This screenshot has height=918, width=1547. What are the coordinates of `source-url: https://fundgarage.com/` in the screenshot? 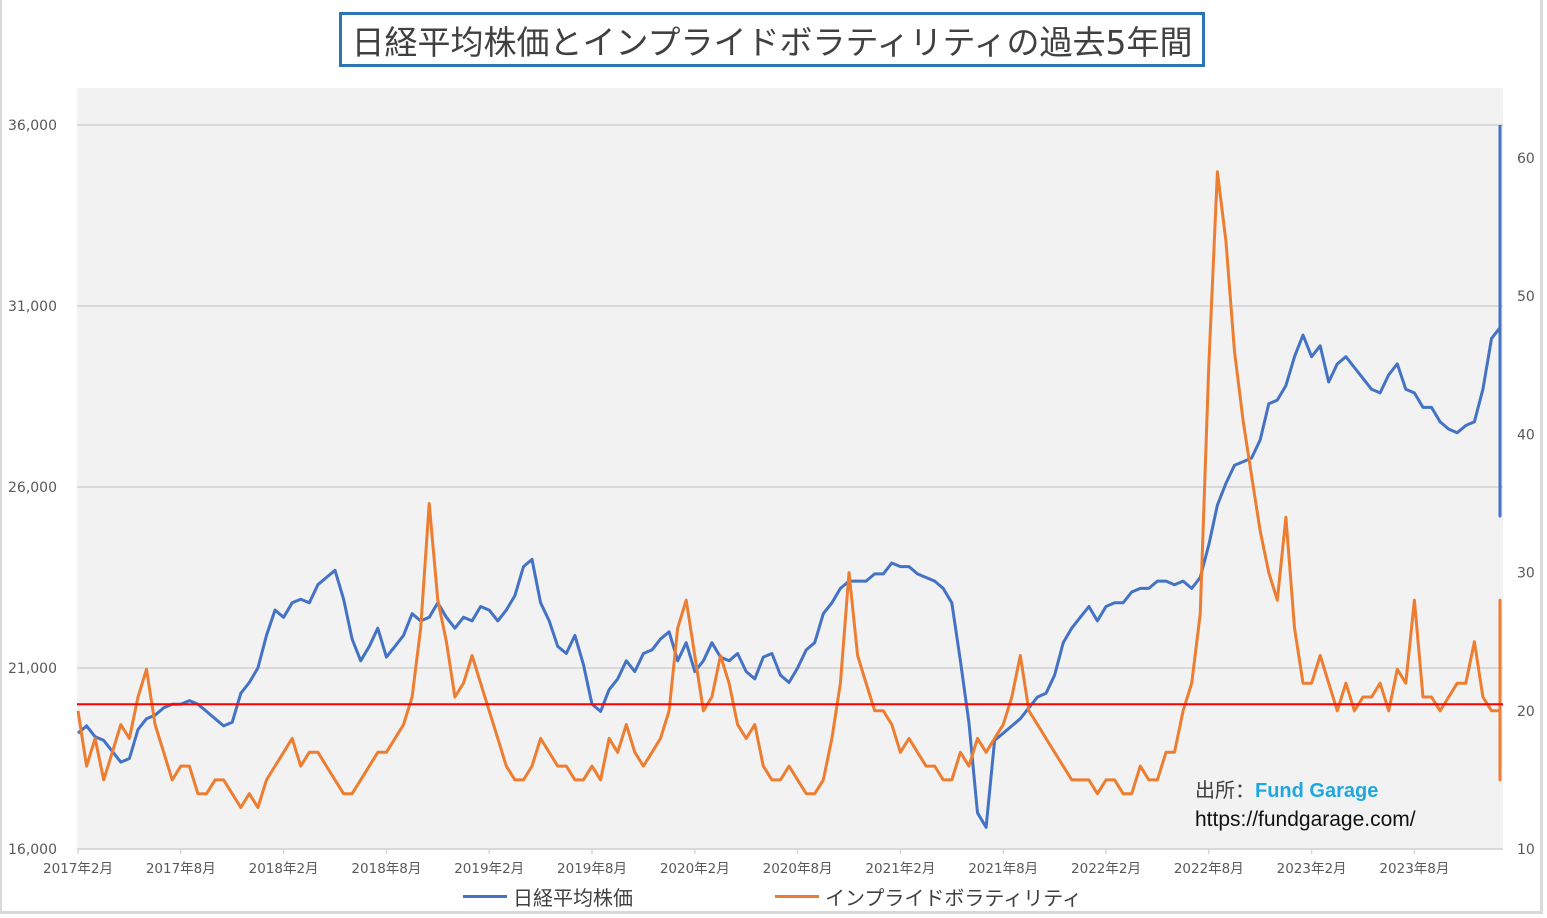 It's located at (1305, 819).